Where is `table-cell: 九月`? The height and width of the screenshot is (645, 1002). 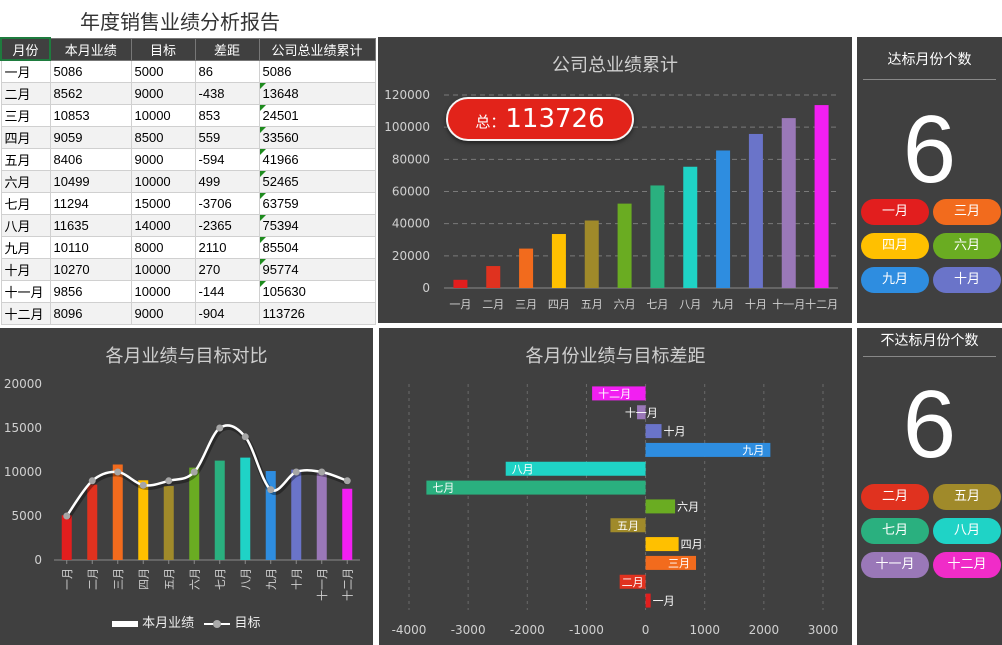
table-cell: 九月 is located at coordinates (25, 247).